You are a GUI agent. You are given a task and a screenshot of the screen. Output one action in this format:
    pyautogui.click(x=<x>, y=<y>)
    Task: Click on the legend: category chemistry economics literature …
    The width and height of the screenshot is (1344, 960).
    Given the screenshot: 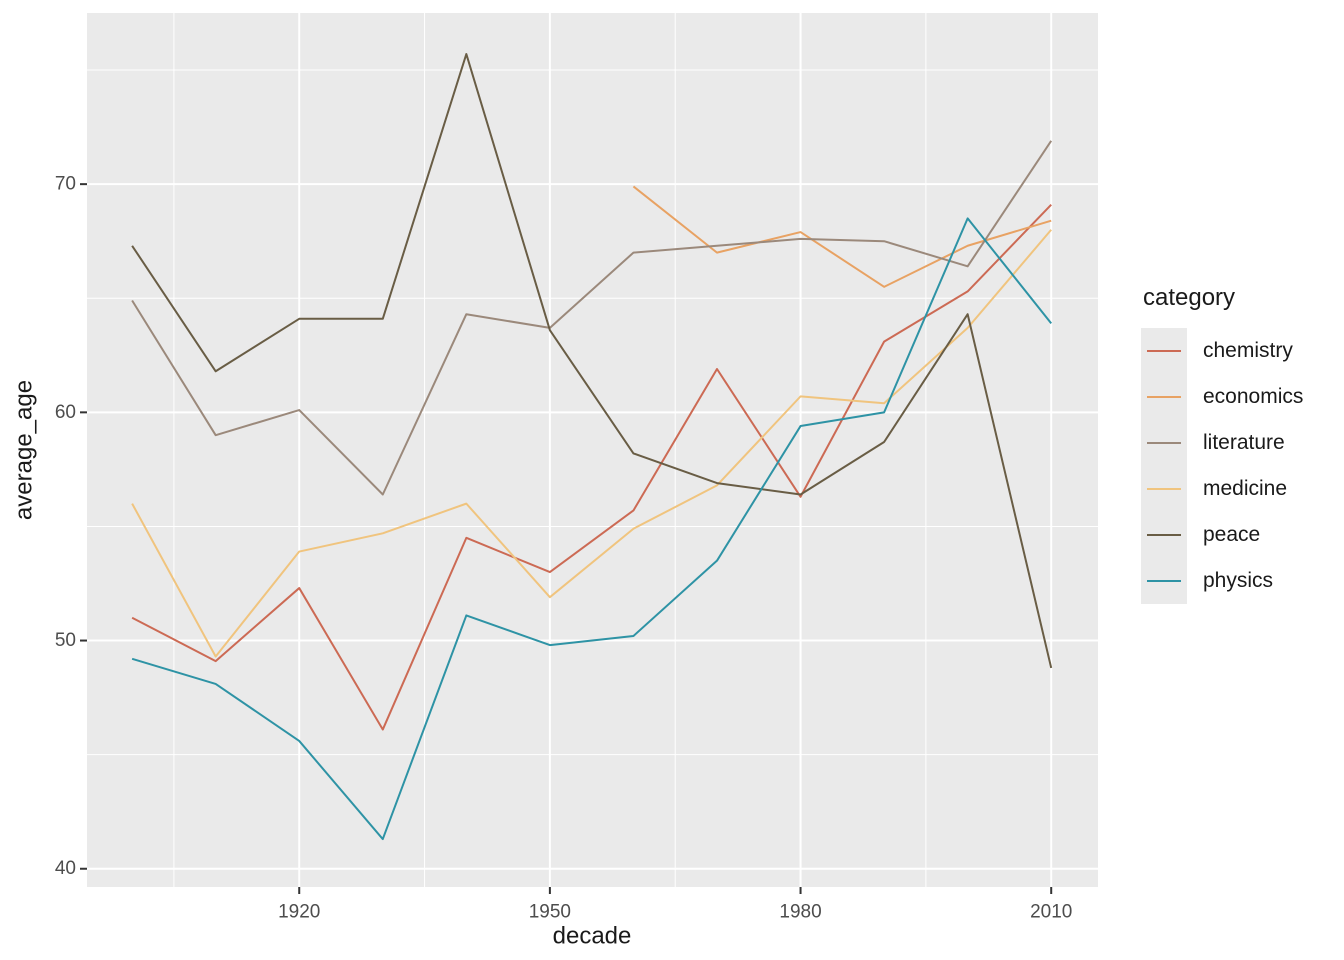 What is the action you would take?
    pyautogui.click(x=1222, y=444)
    